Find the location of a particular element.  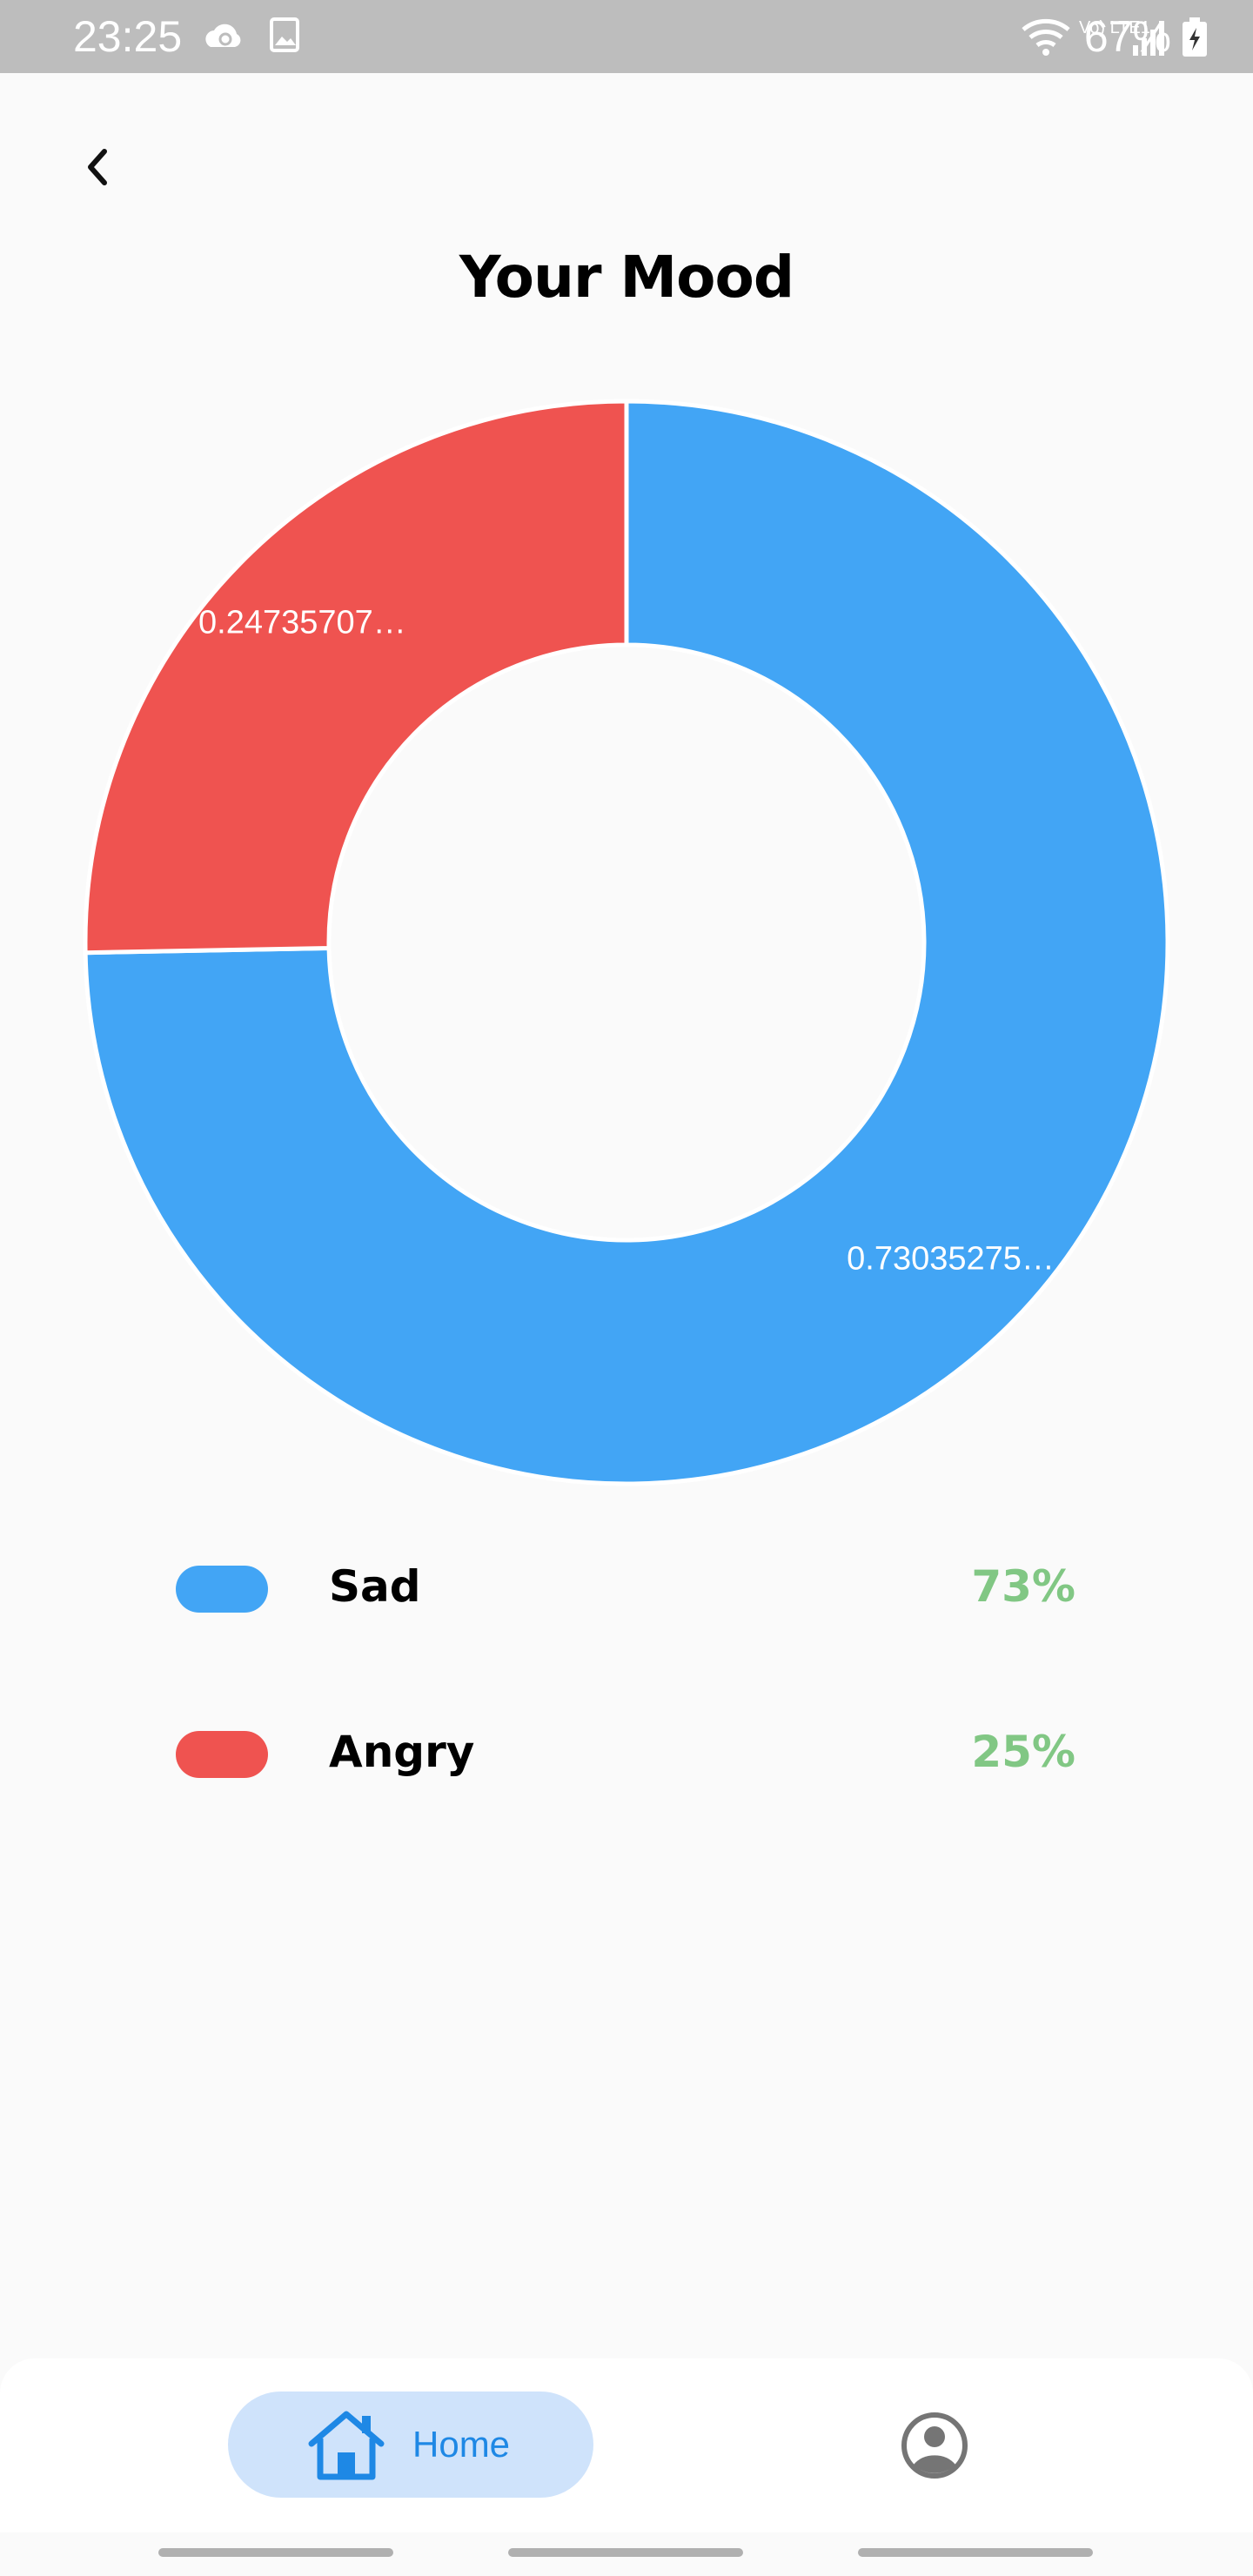

gesture-bar-left is located at coordinates (275, 2553).